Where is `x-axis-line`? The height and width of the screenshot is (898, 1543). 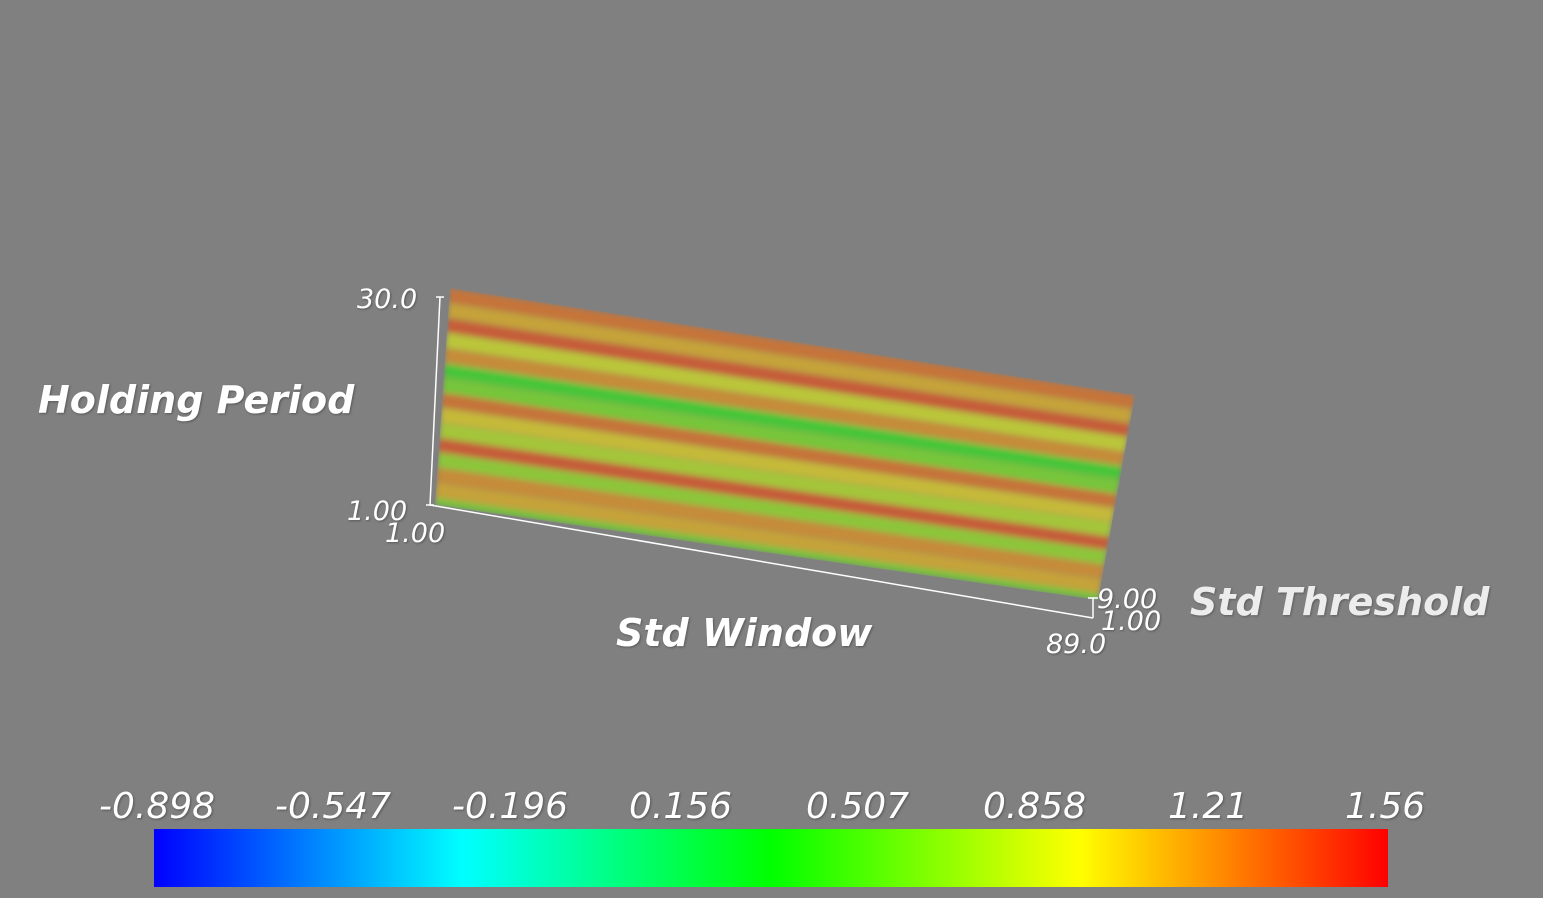
x-axis-line is located at coordinates (761, 561).